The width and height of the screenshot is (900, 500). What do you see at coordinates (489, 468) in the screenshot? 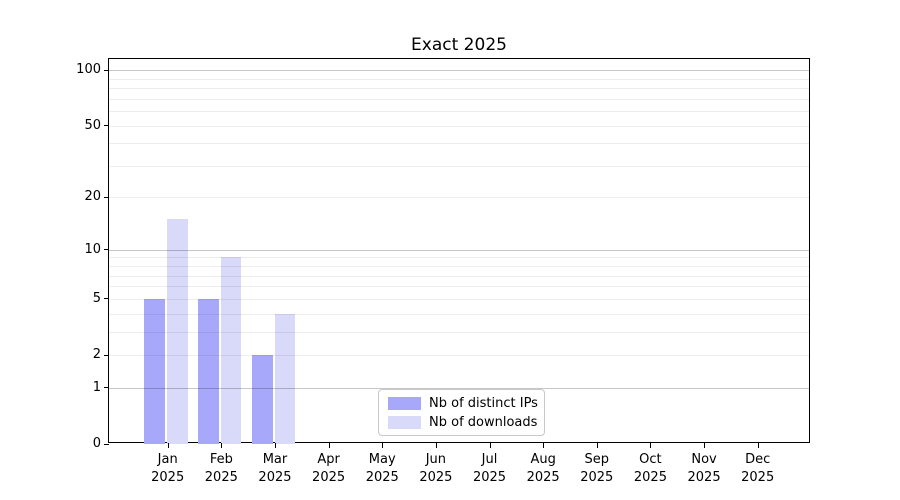
I see `x-tick-label: Jul 2025` at bounding box center [489, 468].